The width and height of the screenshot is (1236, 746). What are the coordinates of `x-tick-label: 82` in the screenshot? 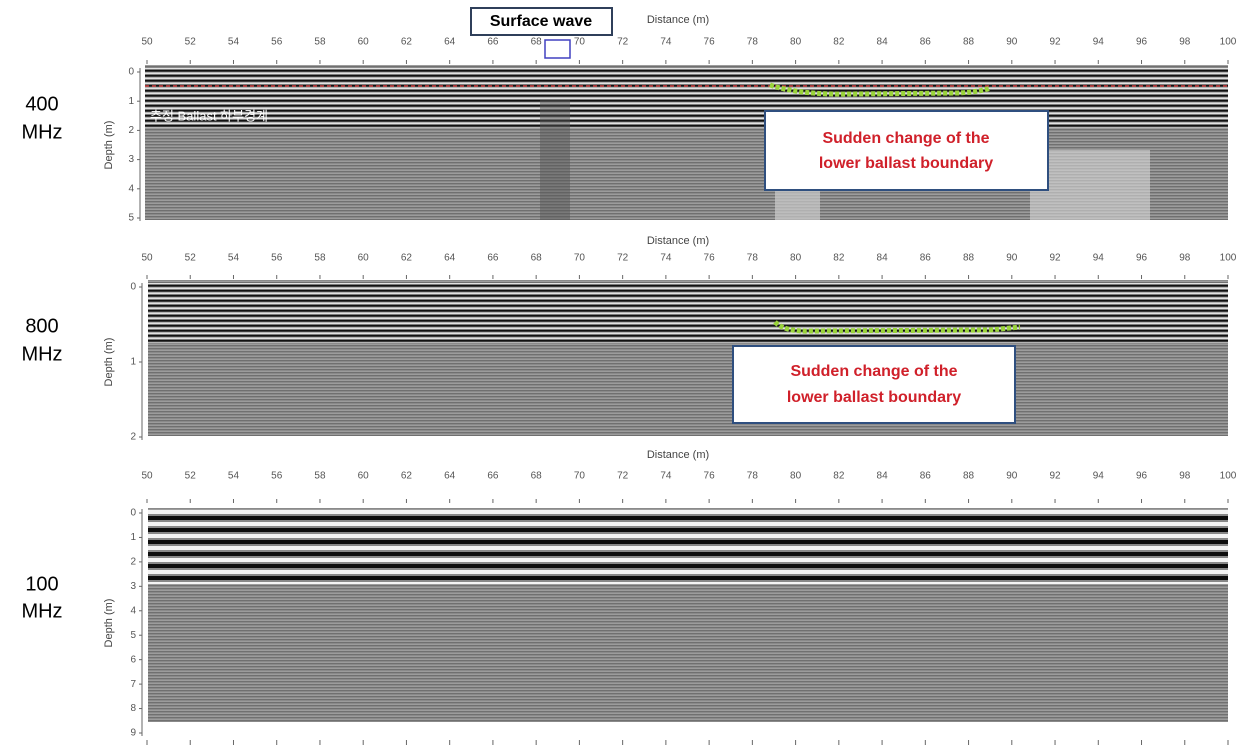 It's located at (839, 42).